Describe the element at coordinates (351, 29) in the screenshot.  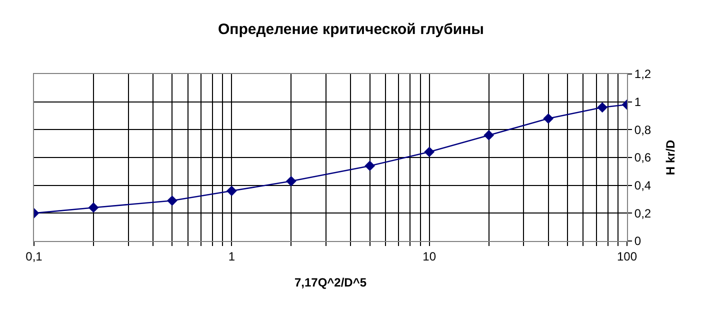
I see `chart-title: Определение критической глубины` at that location.